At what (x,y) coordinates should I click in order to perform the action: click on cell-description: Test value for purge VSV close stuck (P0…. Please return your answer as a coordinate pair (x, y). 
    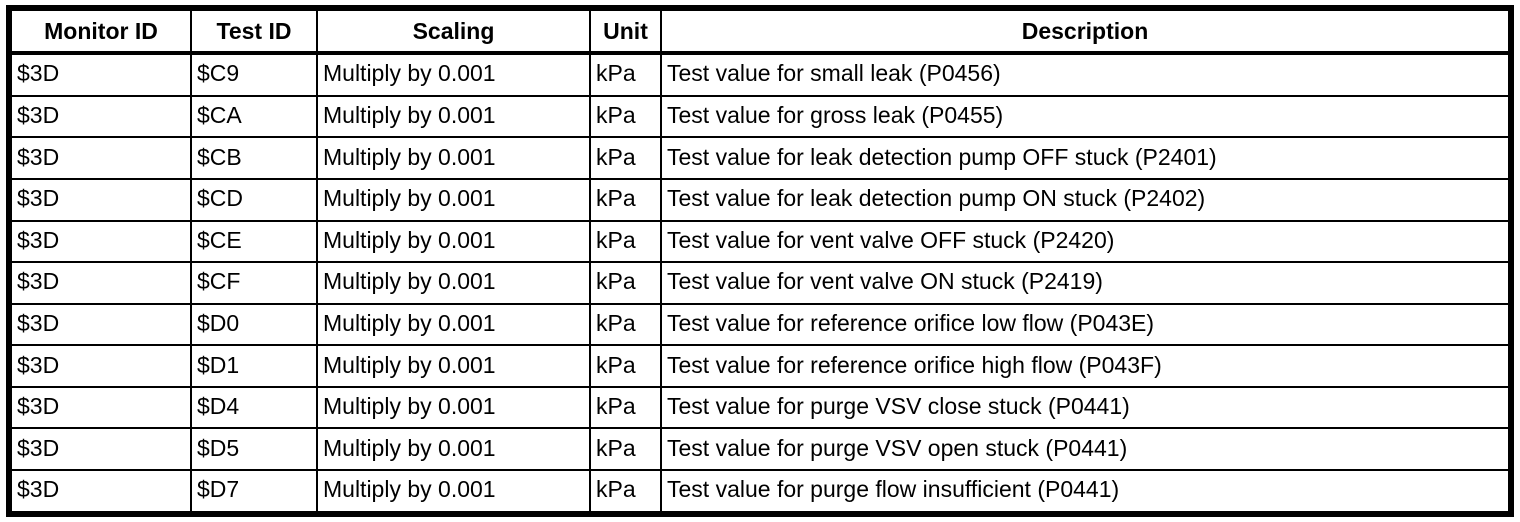
    Looking at the image, I should click on (1086, 407).